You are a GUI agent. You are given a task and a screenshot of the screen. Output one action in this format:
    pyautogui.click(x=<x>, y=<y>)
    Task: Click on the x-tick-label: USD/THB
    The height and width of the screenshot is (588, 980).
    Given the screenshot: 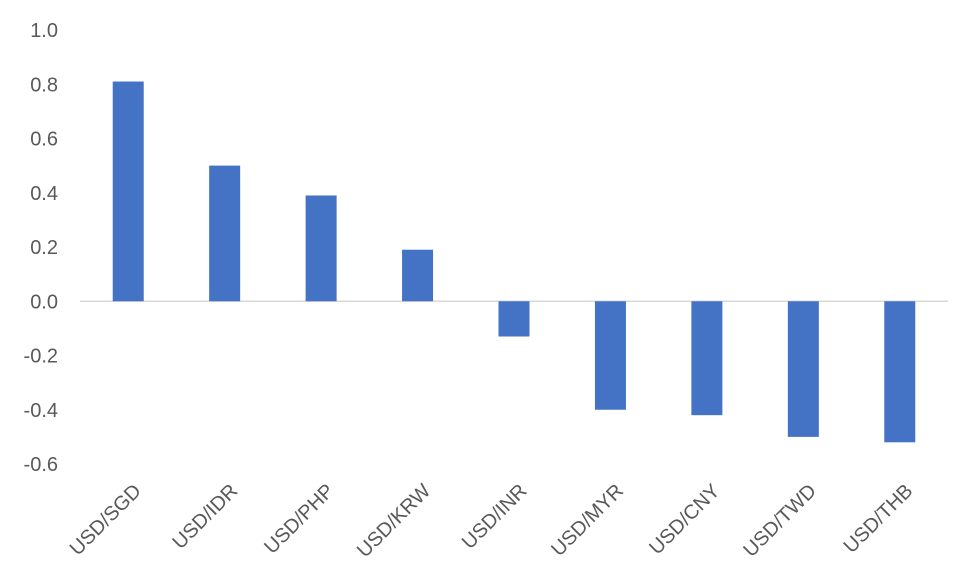 What is the action you would take?
    pyautogui.click(x=879, y=519)
    